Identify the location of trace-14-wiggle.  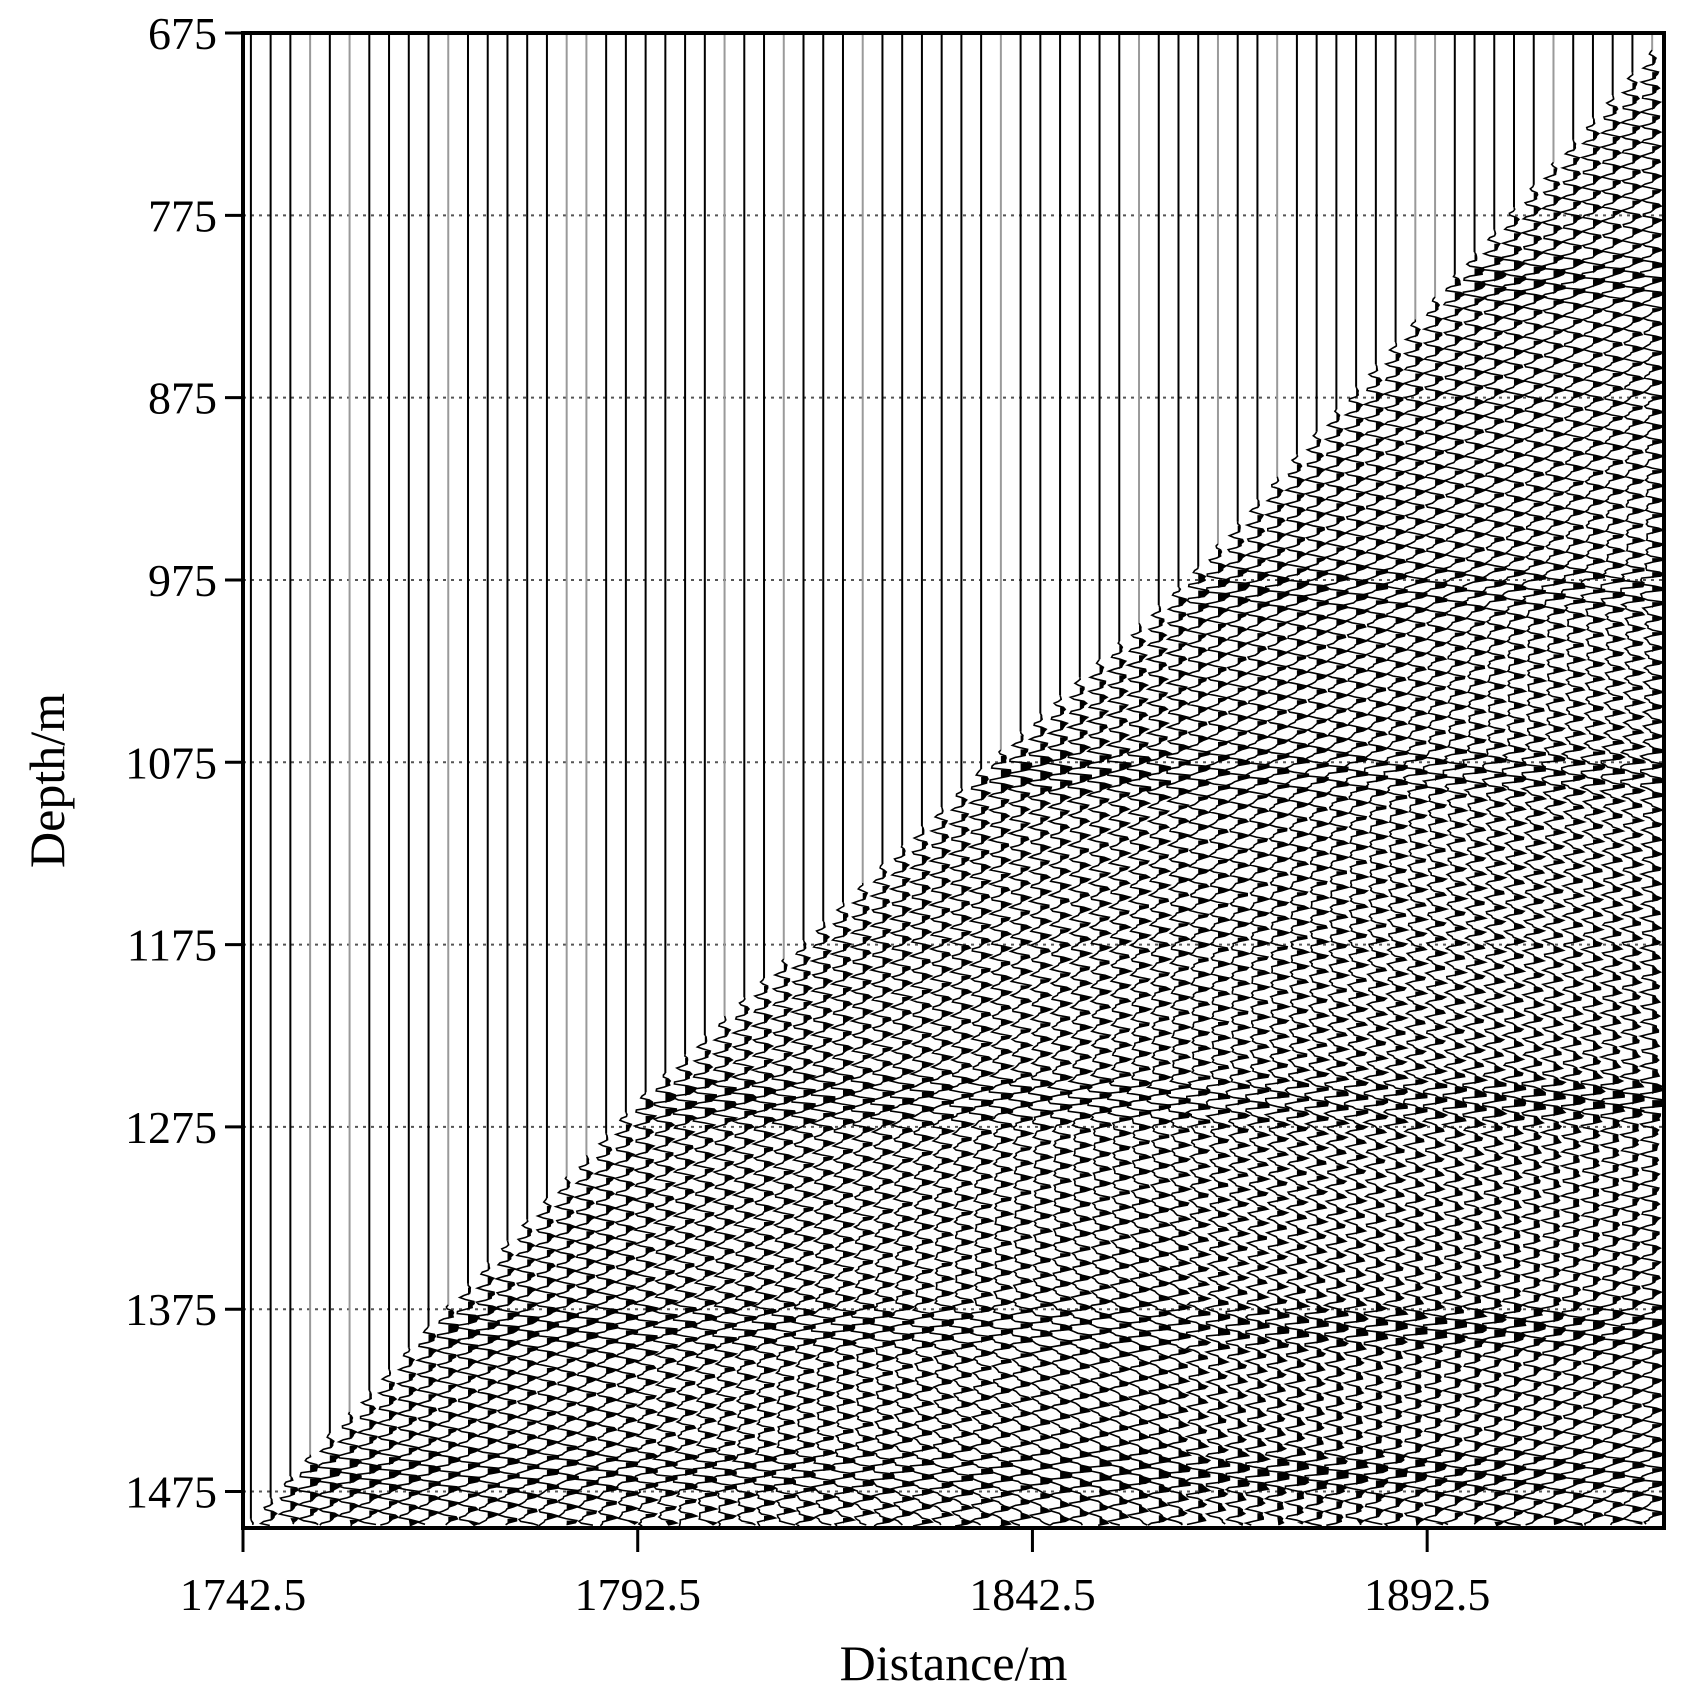
(527, 1373).